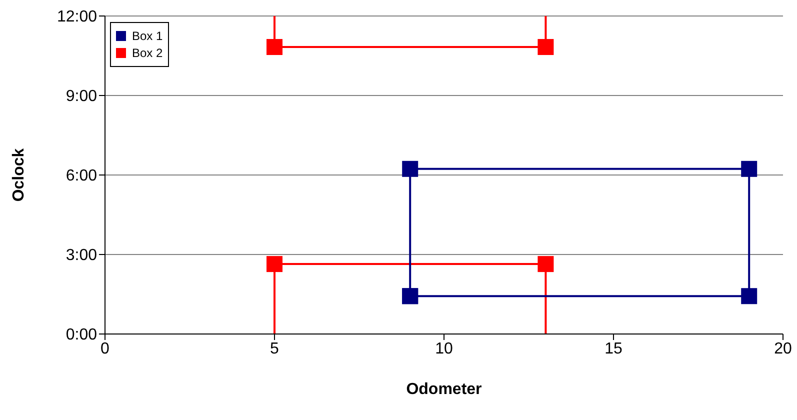  I want to click on y-tick-label: 3:00, so click(82, 255).